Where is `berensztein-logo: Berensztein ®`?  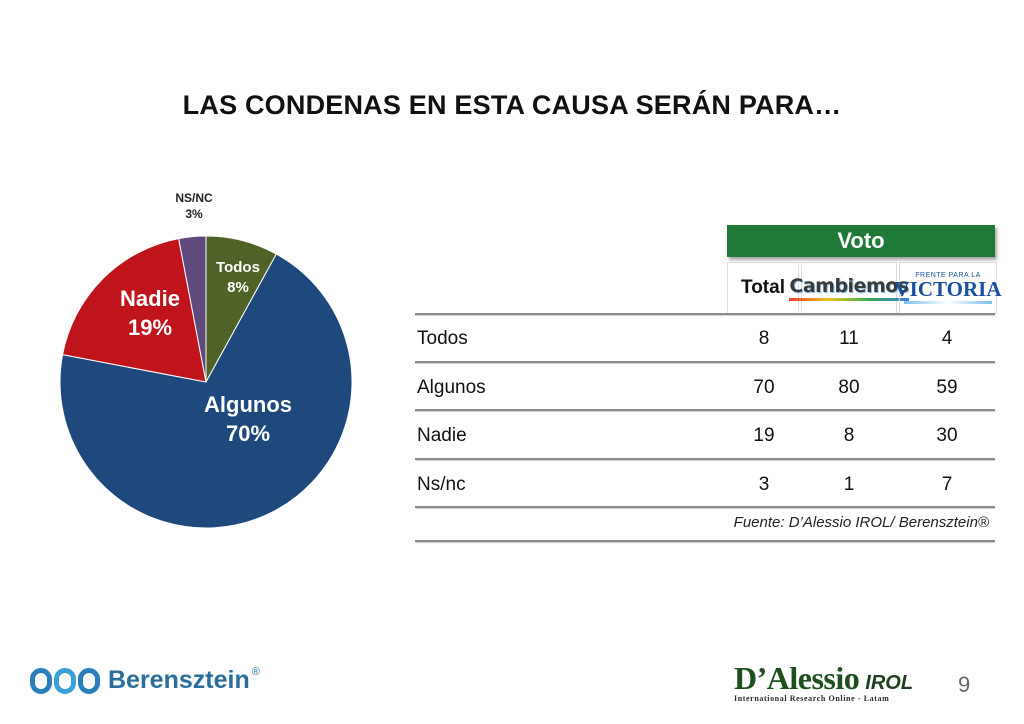
berensztein-logo: Berensztein ® is located at coordinates (145, 680).